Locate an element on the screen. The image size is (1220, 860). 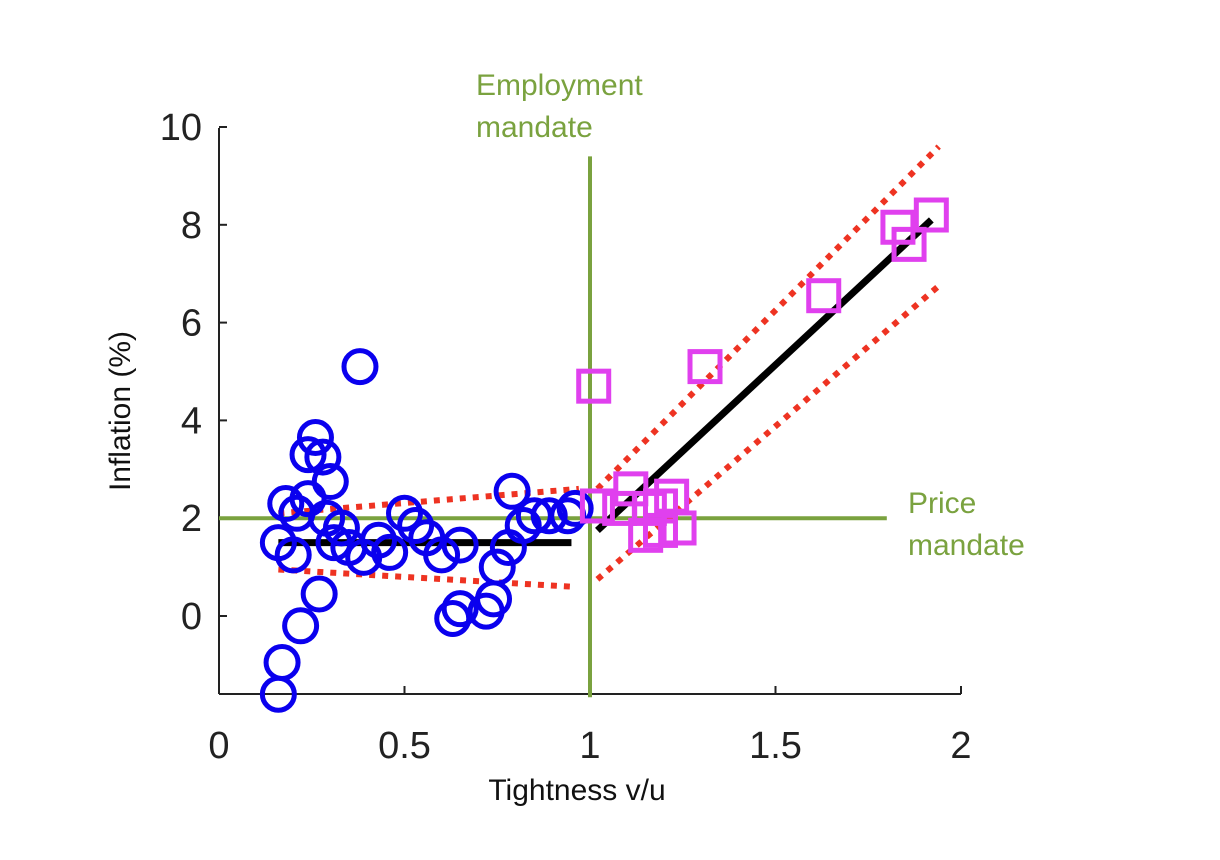
x-tick-label: 1.5 is located at coordinates (775, 746).